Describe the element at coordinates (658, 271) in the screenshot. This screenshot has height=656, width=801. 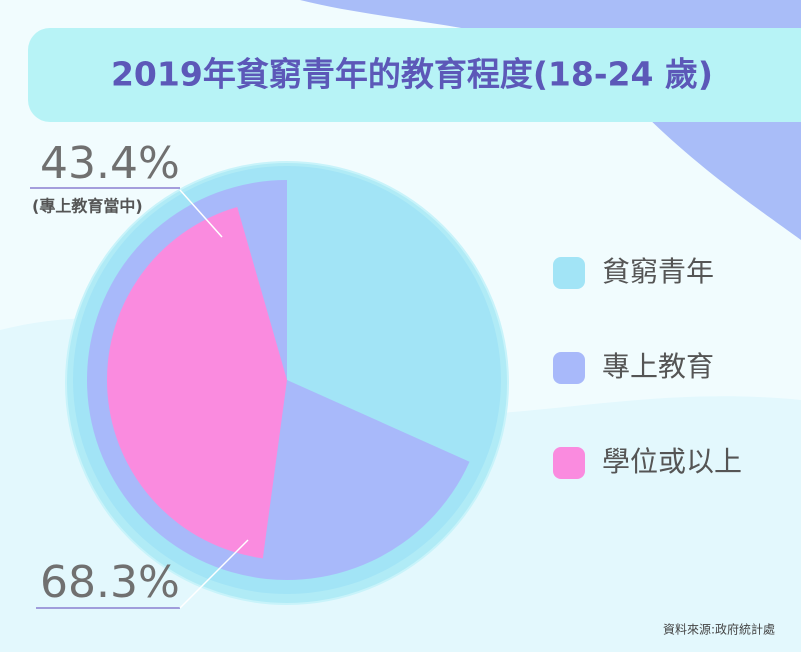
I see `legend-label: 貧窮青年` at that location.